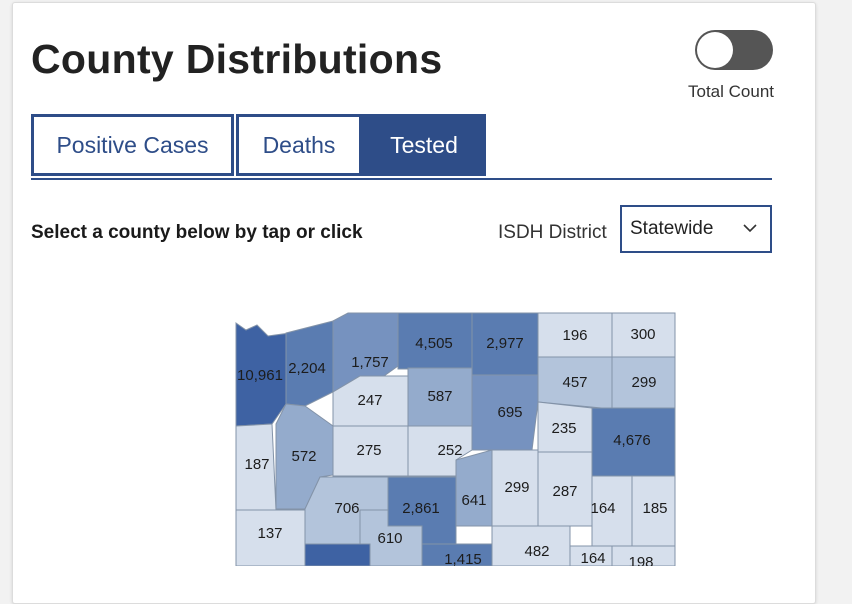 The image size is (852, 604). I want to click on county-label: 10,961, so click(260, 375).